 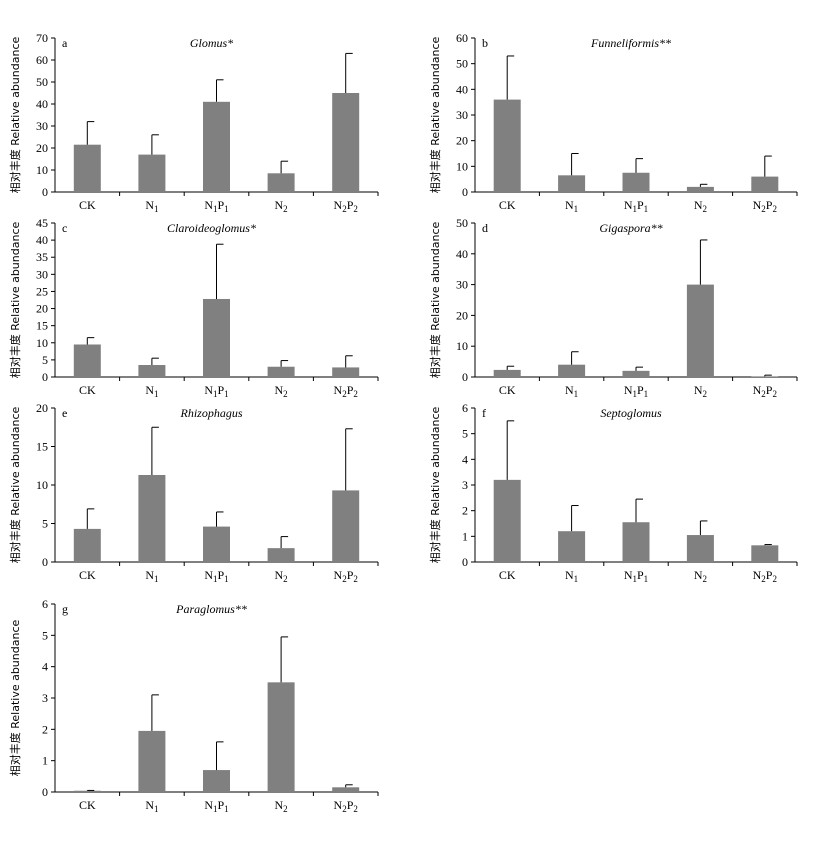 I want to click on panel-letter: e, so click(x=64, y=413).